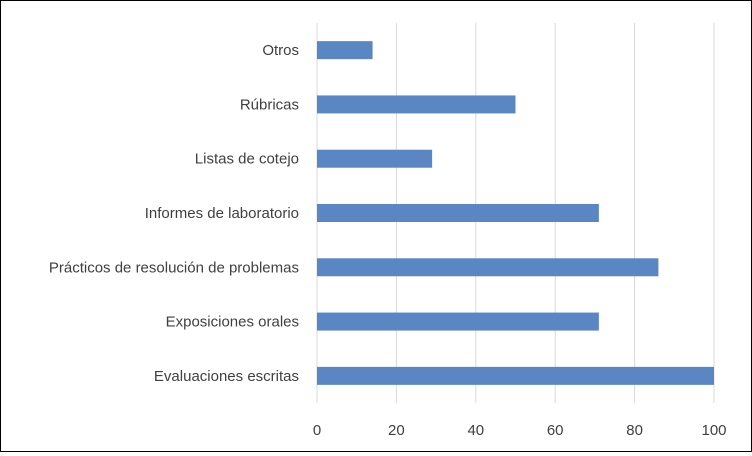 The image size is (752, 456). Describe the element at coordinates (396, 430) in the screenshot. I see `x-tick-label: 20` at that location.